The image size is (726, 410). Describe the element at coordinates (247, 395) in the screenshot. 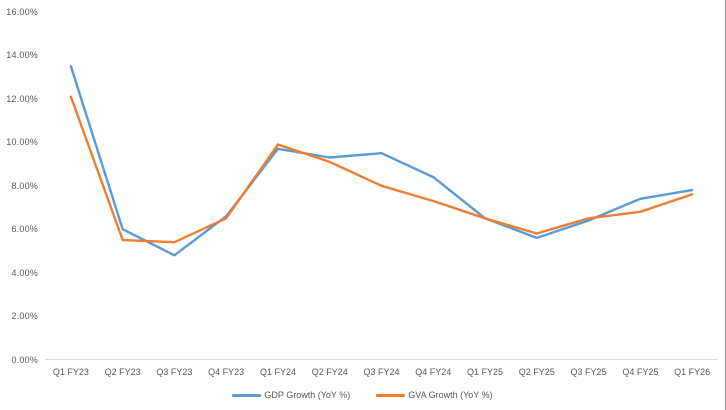

I see `gdp-line-swatch-icon` at that location.